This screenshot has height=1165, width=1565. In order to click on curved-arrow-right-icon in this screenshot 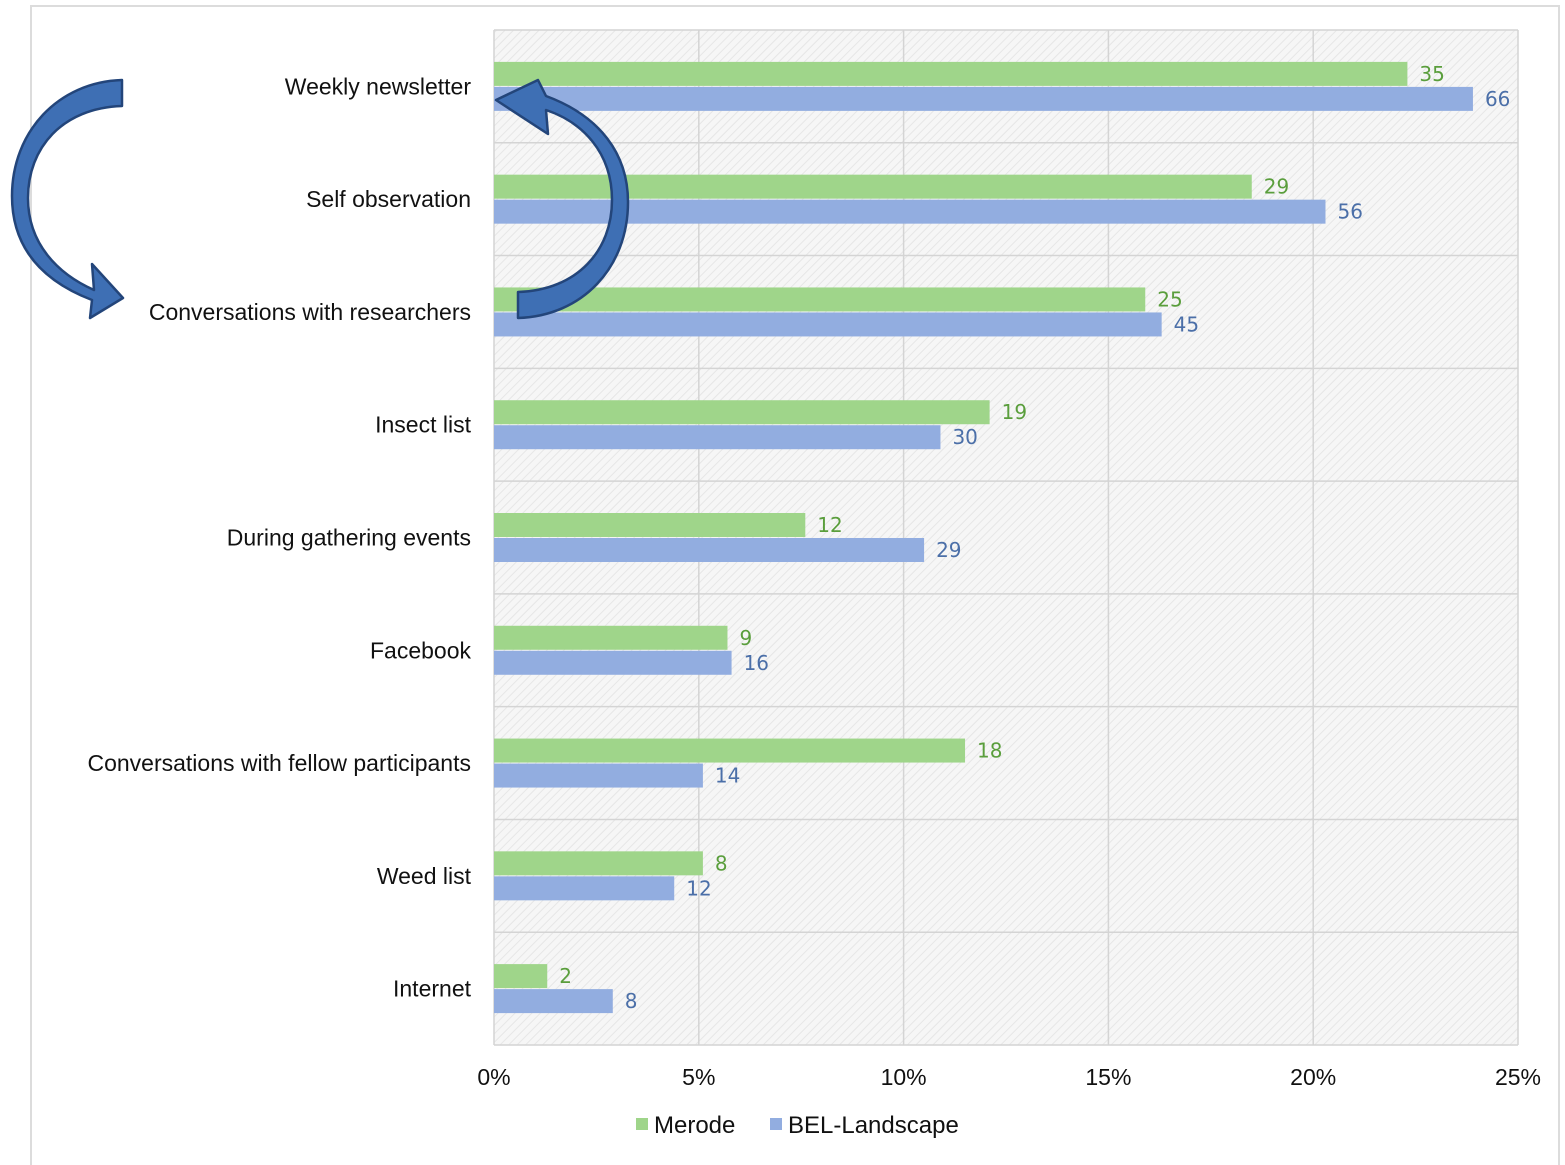, I will do `click(562, 199)`.